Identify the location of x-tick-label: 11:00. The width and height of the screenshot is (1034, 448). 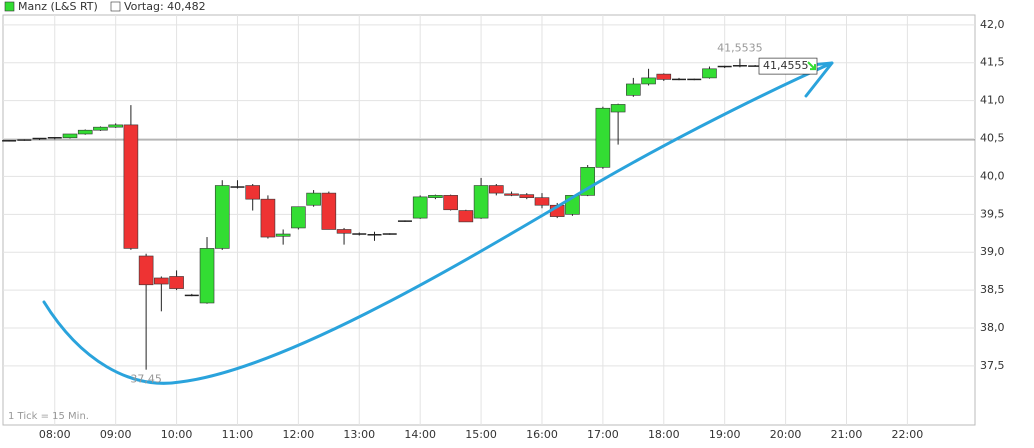
(238, 434).